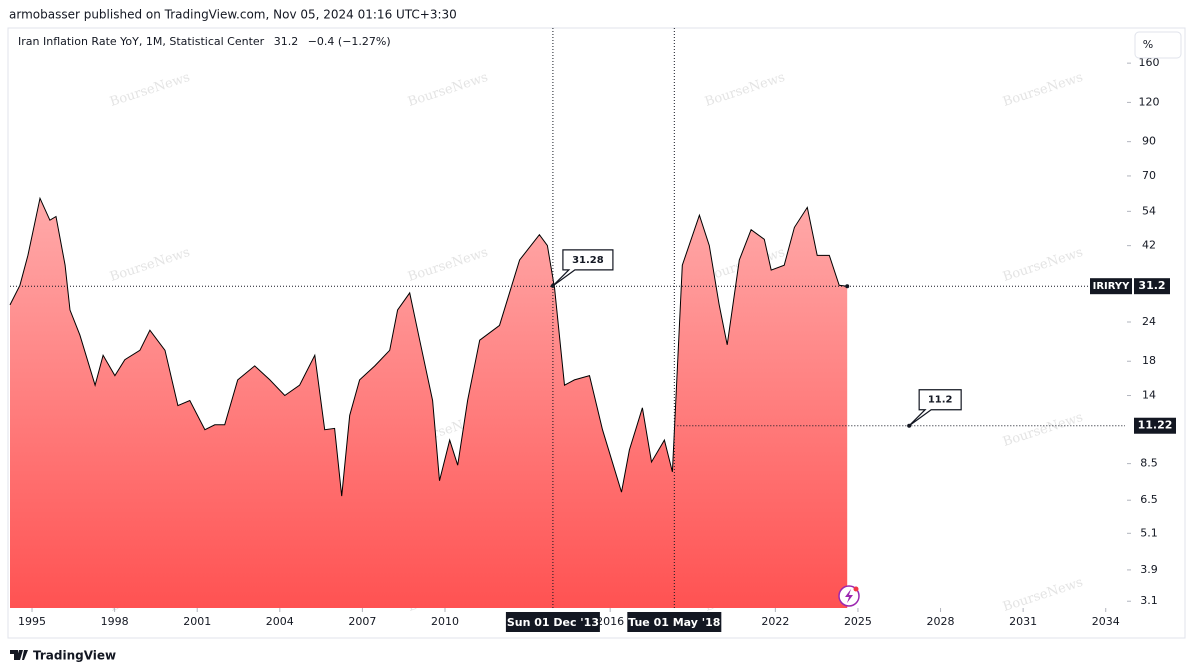 This screenshot has width=1195, height=672. I want to click on x-tick-label: 1998, so click(115, 621).